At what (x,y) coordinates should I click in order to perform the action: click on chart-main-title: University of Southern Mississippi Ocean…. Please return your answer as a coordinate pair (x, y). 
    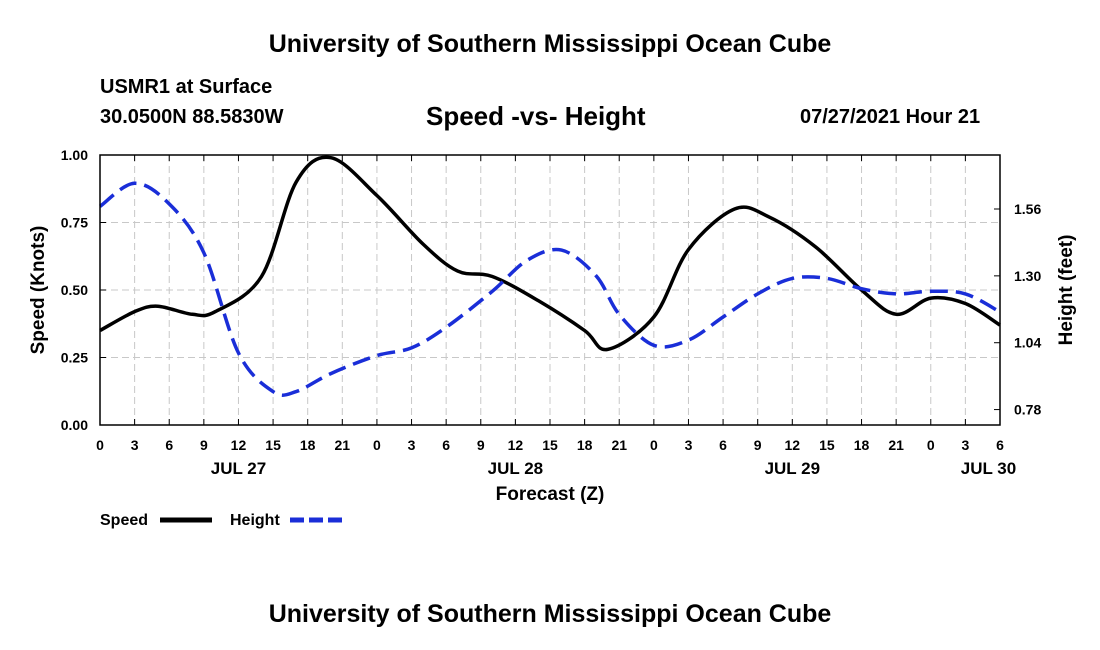
    Looking at the image, I should click on (550, 44).